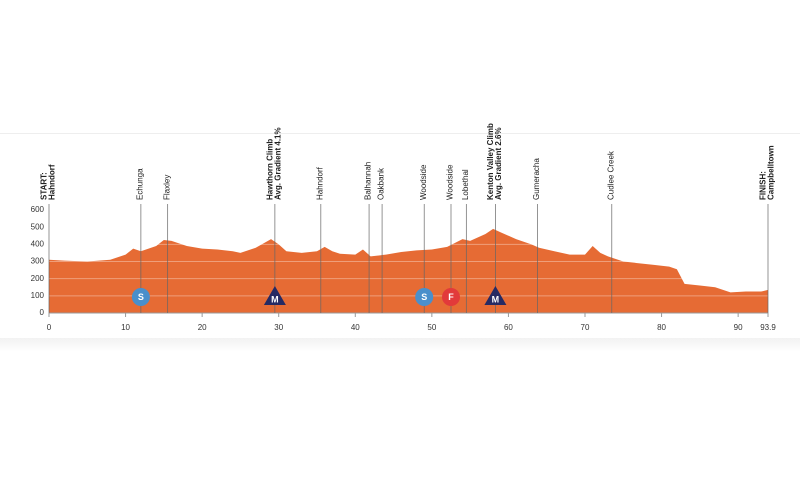 Image resolution: width=800 pixels, height=484 pixels. Describe the element at coordinates (42, 312) in the screenshot. I see `y-tick-label: 0` at that location.